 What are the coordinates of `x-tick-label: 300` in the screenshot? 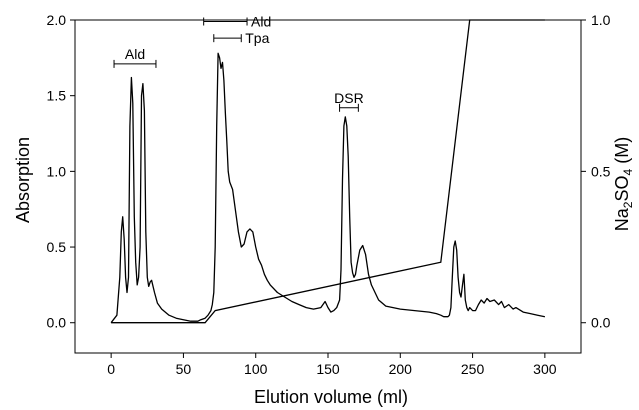 It's located at (545, 369).